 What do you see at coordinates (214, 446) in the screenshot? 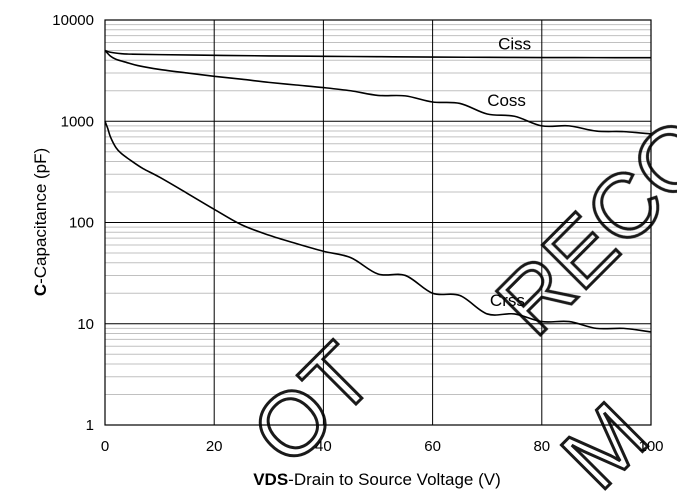
I see `x-tick-label: 20` at bounding box center [214, 446].